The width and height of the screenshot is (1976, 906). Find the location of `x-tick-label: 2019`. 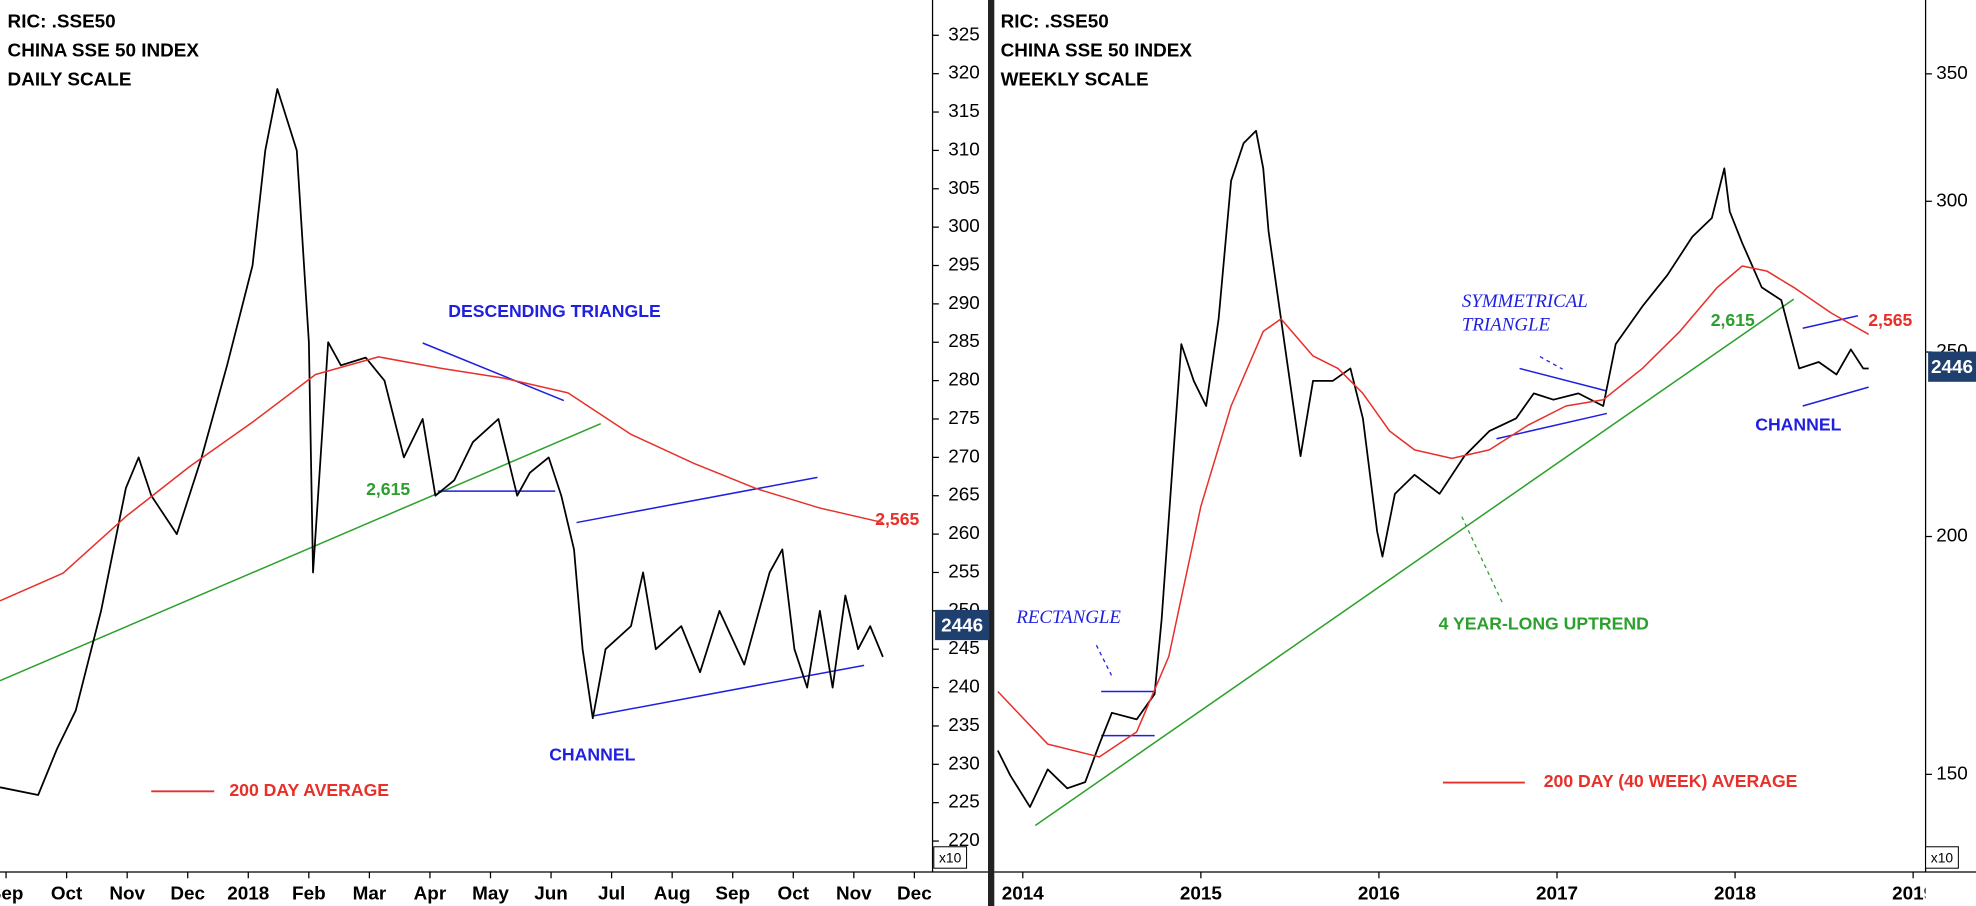

x-tick-label: 2019 is located at coordinates (1913, 894).